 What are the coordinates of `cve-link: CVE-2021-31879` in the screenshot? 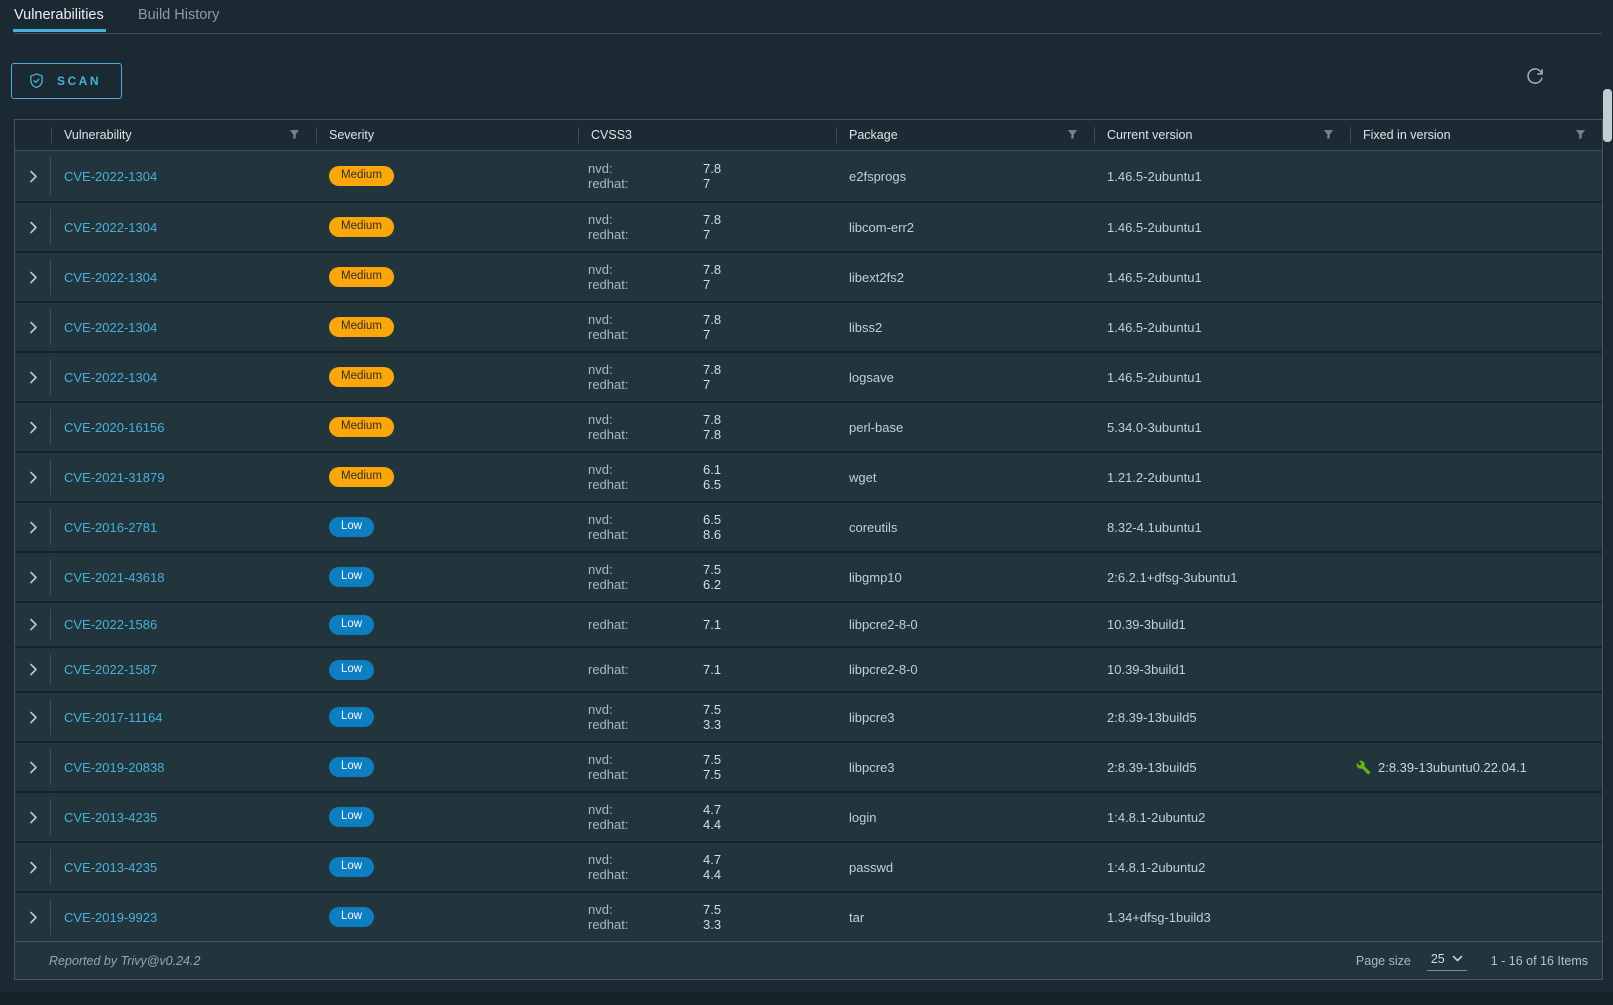 It's located at (114, 477).